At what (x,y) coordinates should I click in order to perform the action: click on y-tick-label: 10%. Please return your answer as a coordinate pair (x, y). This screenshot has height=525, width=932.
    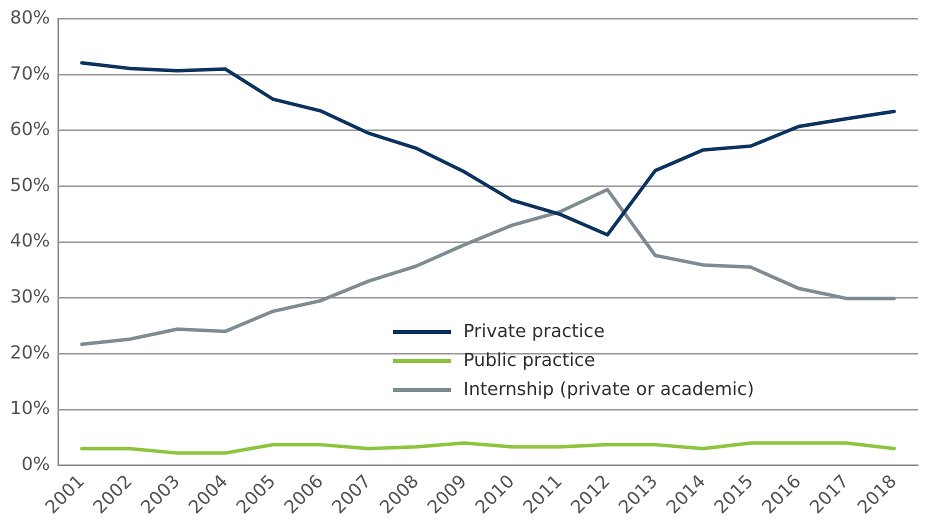
    Looking at the image, I should click on (30, 409).